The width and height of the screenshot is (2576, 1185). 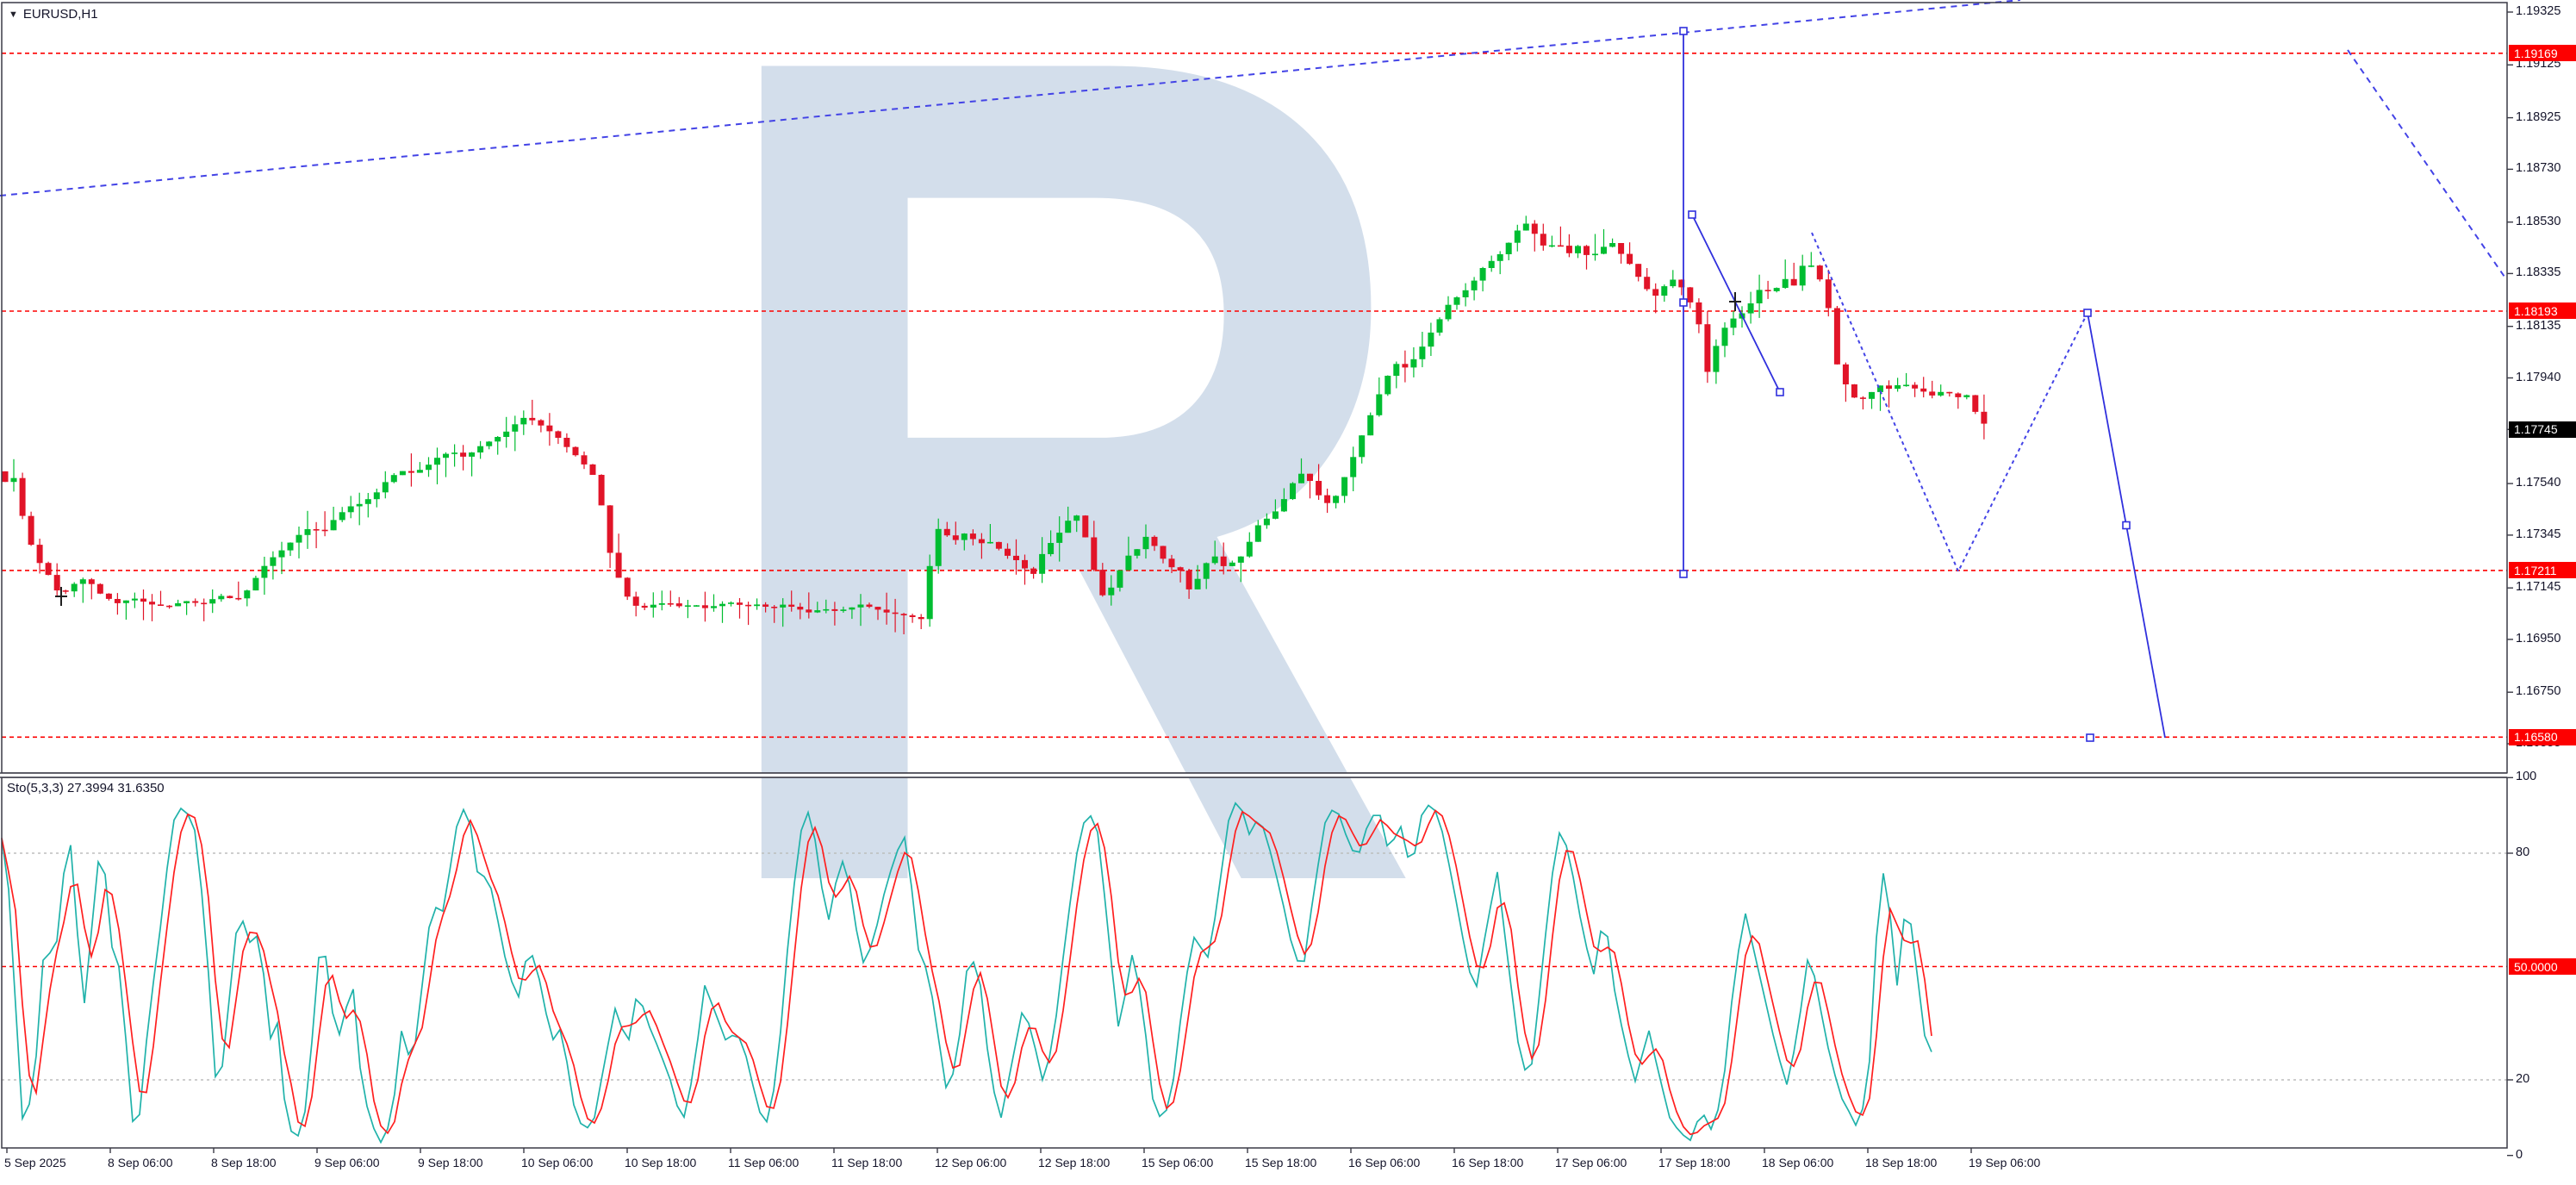 I want to click on time-axis-label: 10 Sep 06:00, so click(x=558, y=1162).